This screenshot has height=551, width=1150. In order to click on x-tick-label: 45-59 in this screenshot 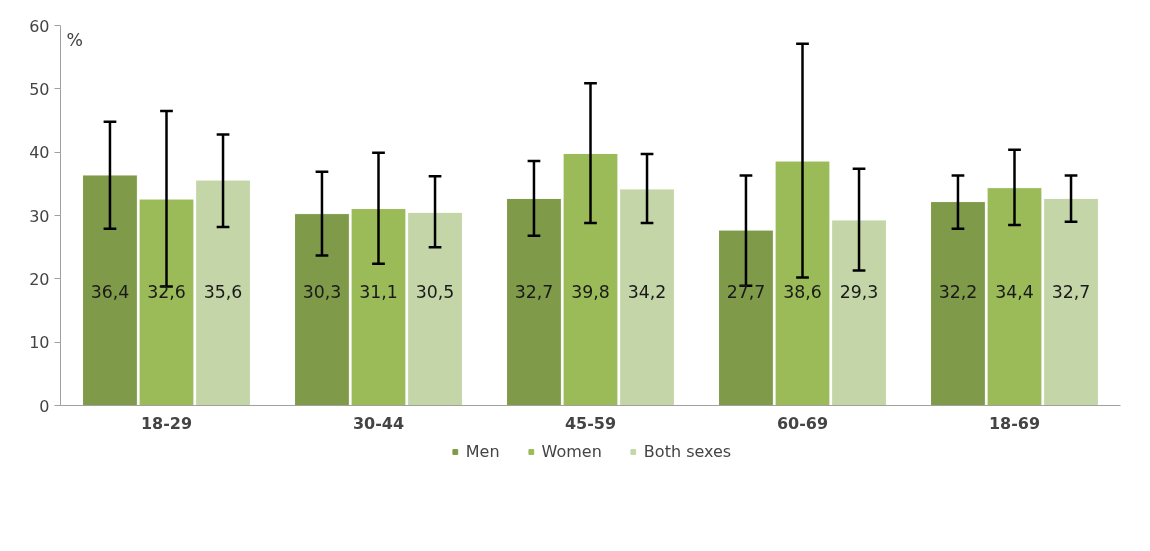, I will do `click(590, 423)`.